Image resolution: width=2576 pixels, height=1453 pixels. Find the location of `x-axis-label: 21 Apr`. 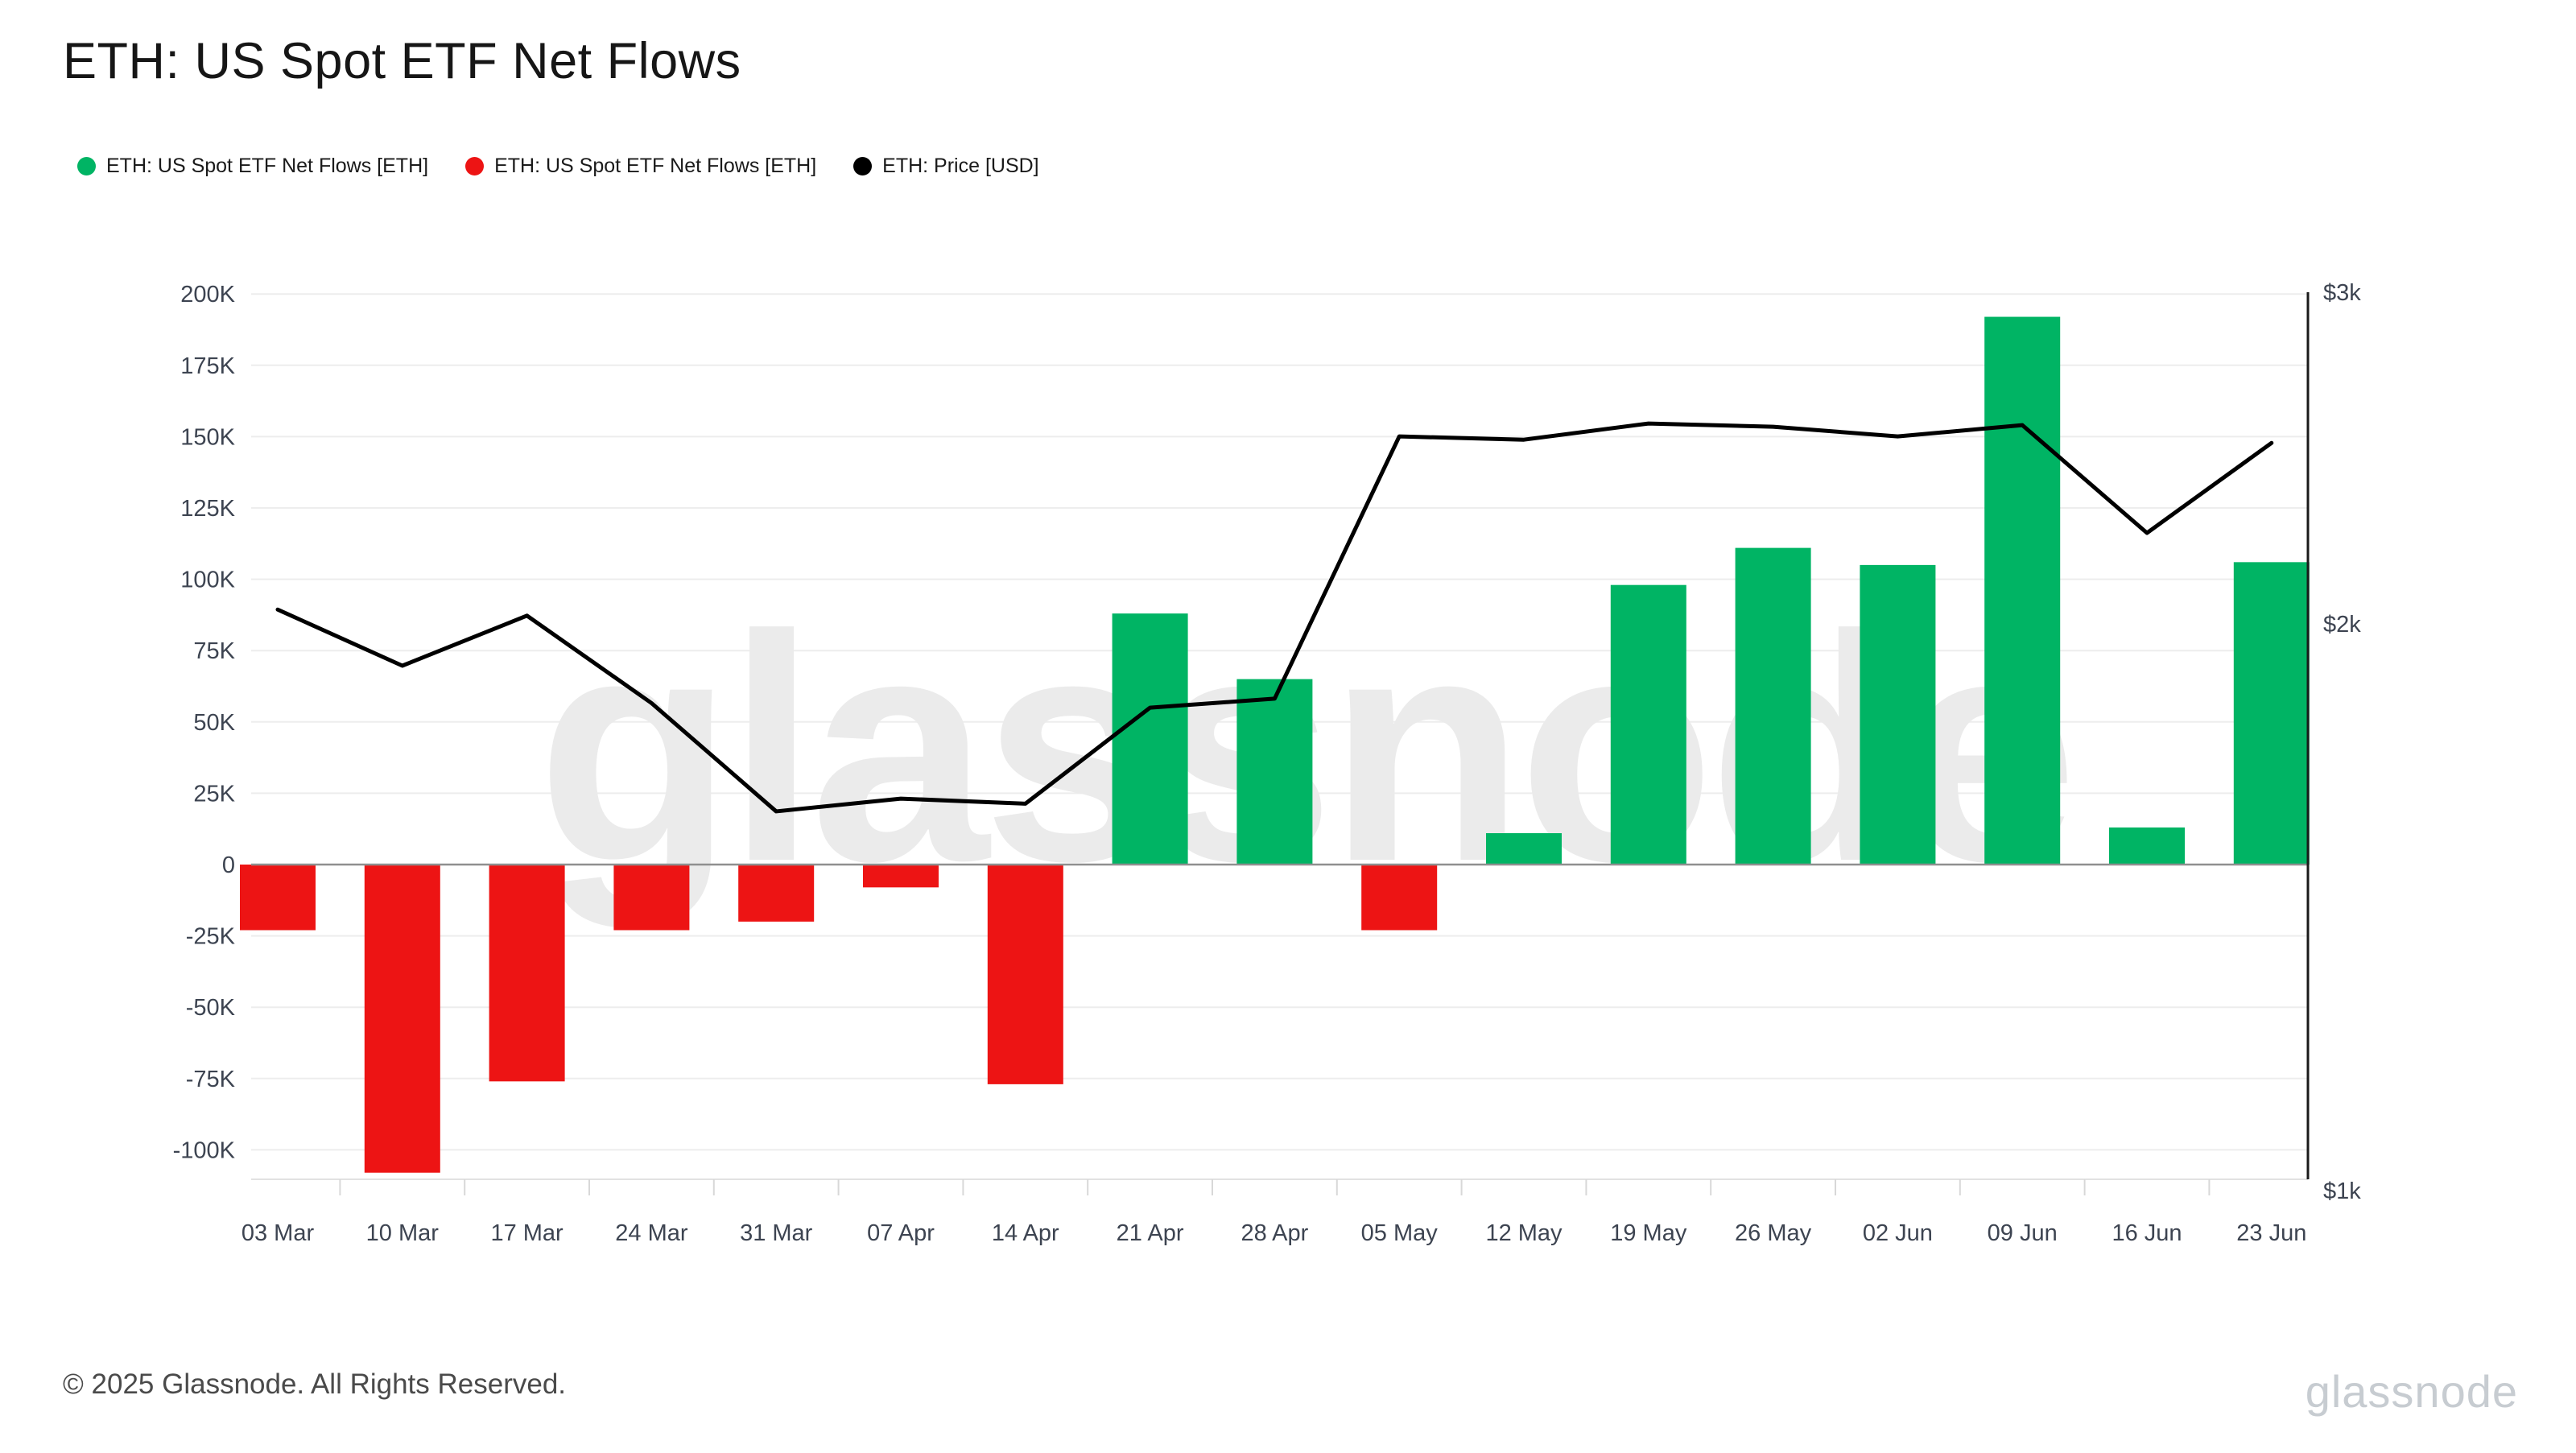

x-axis-label: 21 Apr is located at coordinates (1150, 1233).